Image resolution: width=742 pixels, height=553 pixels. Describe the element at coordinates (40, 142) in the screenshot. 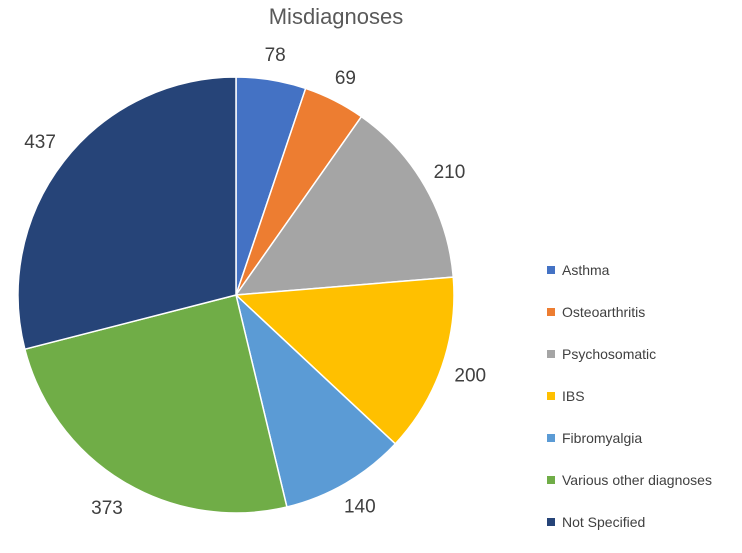

I see `data-label-not-specified: 437` at that location.